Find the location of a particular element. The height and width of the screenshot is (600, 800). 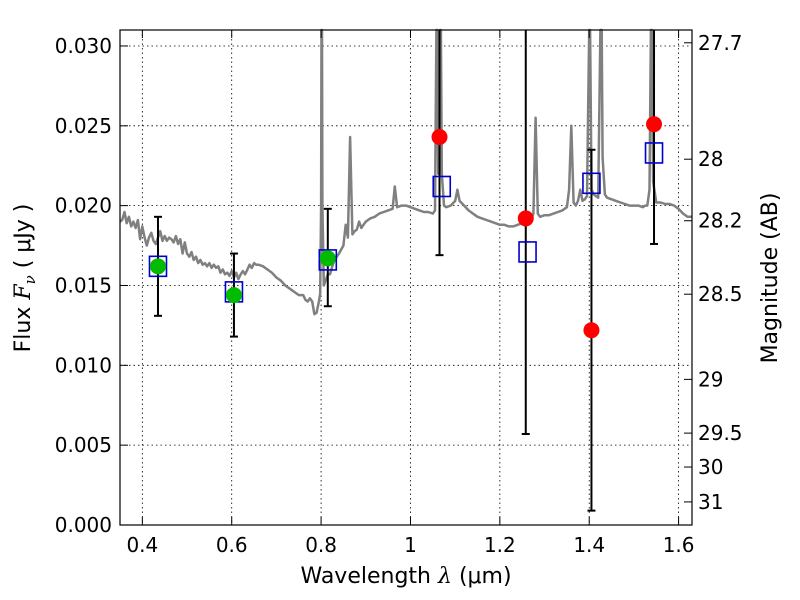

y2-tick-label: 29.5 is located at coordinates (720, 433).